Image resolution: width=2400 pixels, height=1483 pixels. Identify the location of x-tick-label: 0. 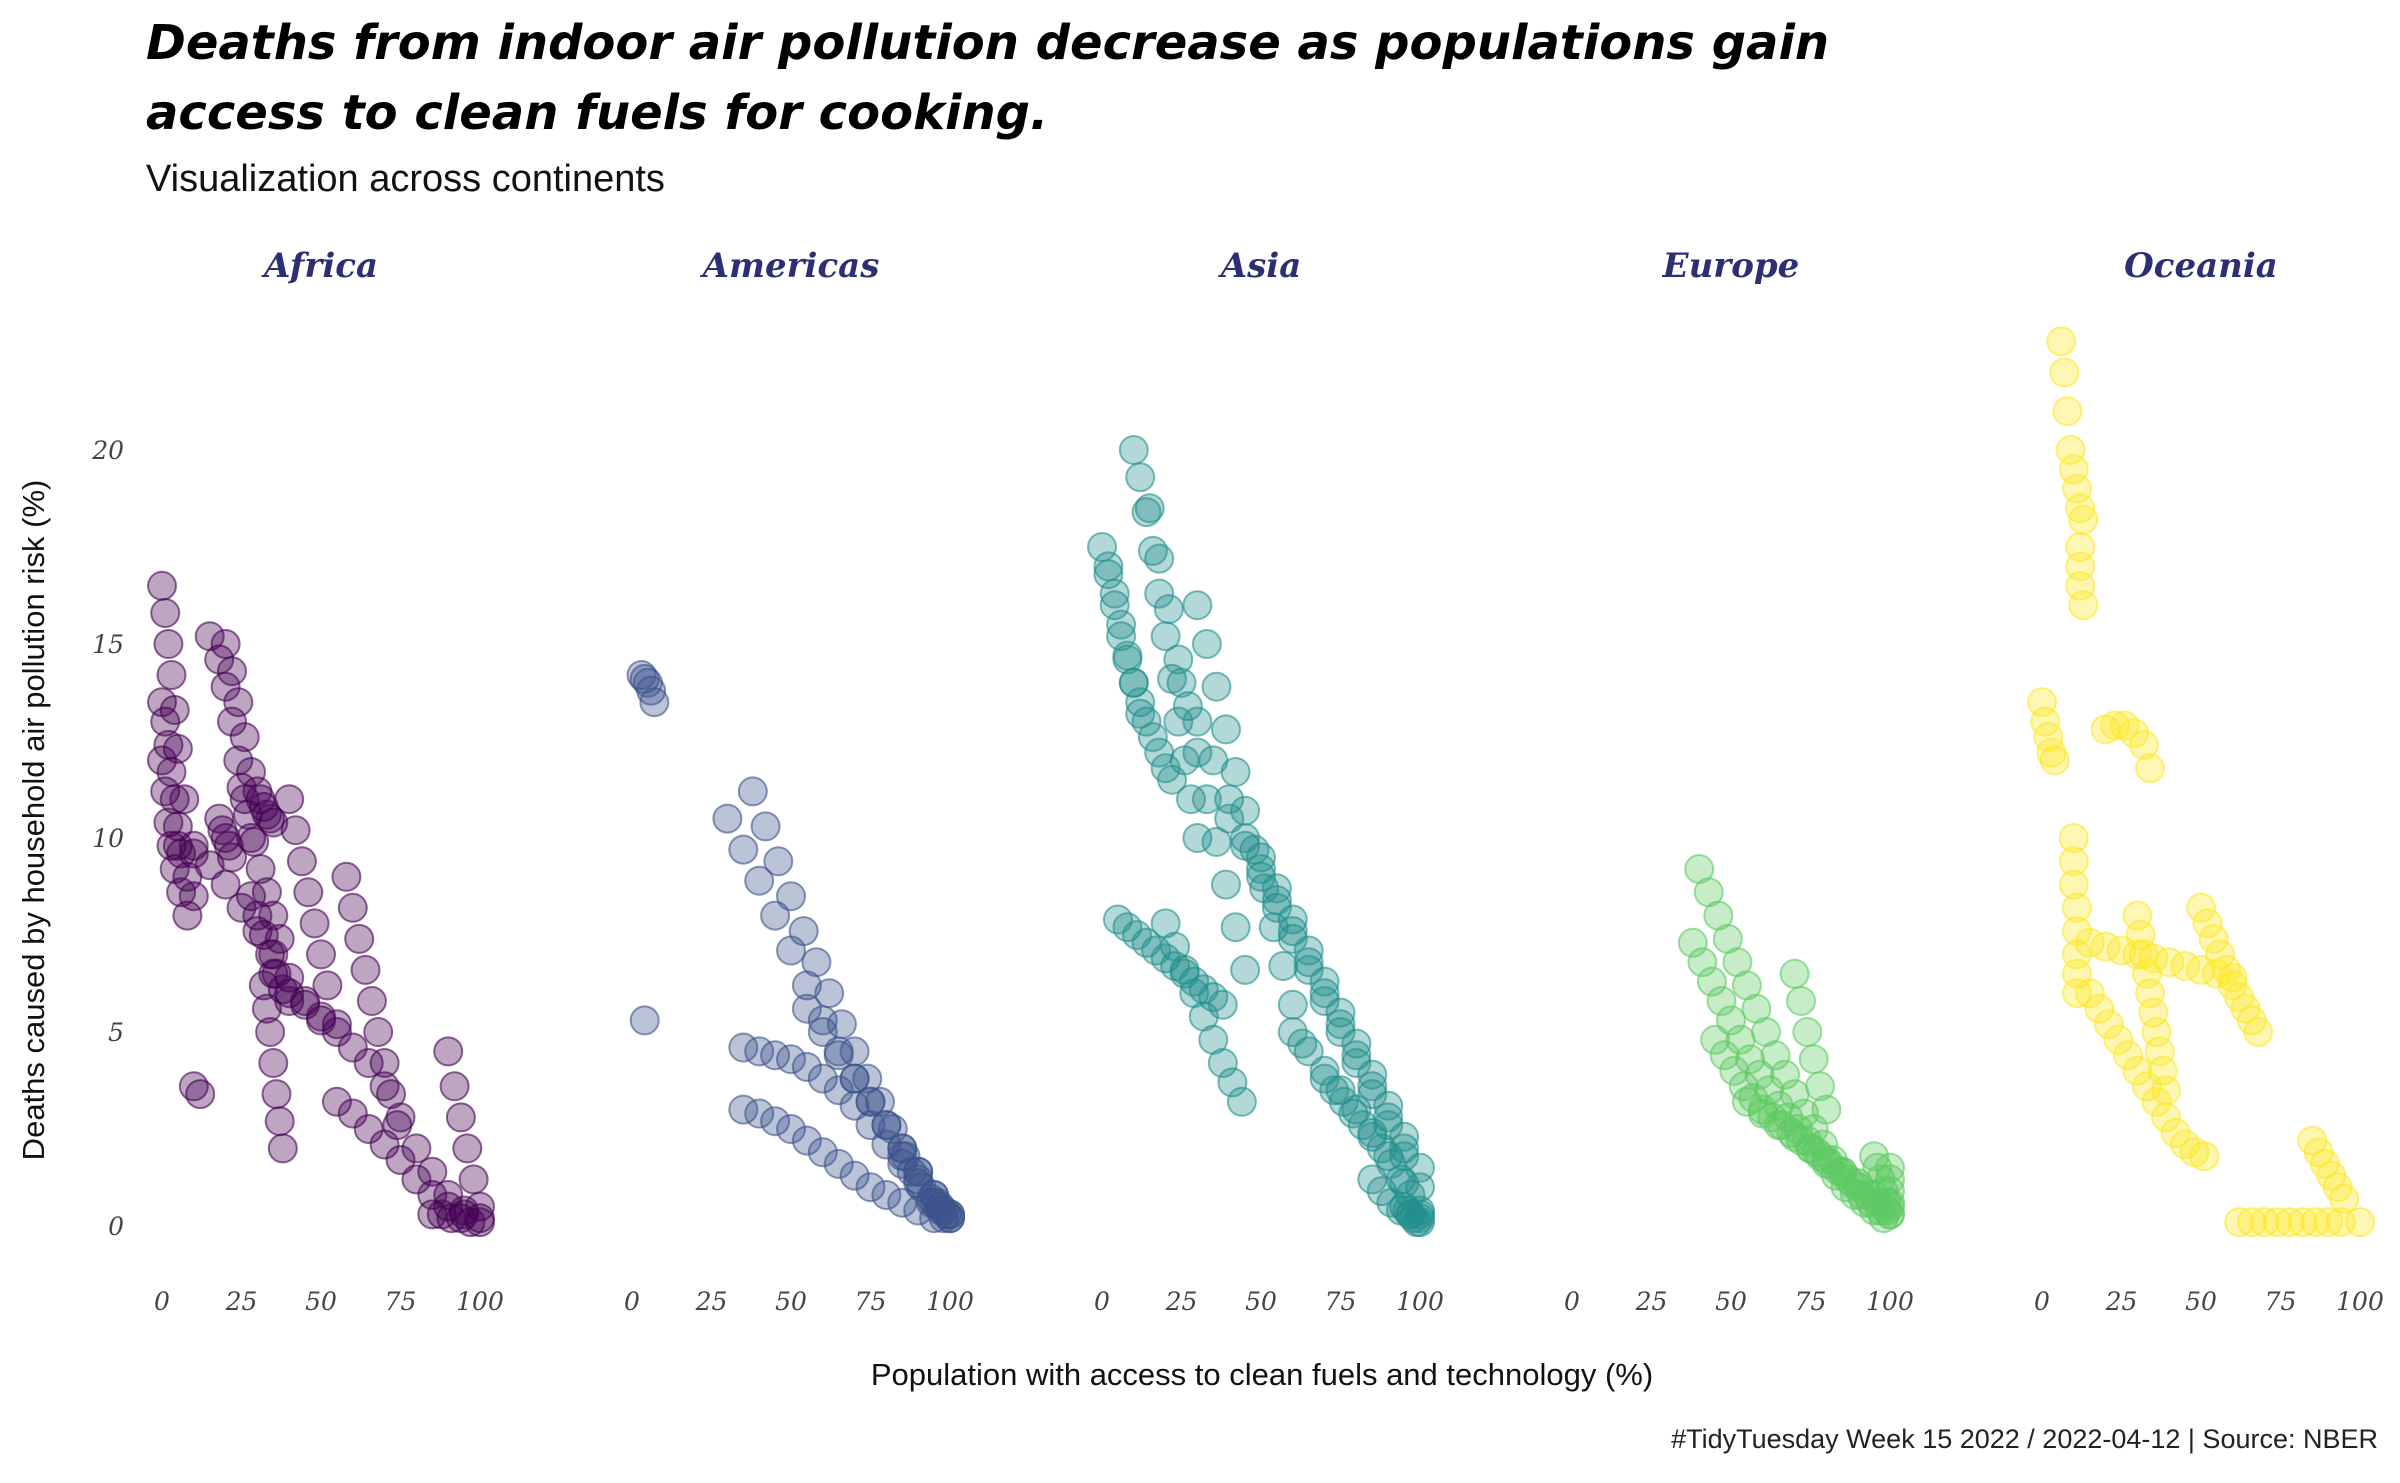
(1102, 1301).